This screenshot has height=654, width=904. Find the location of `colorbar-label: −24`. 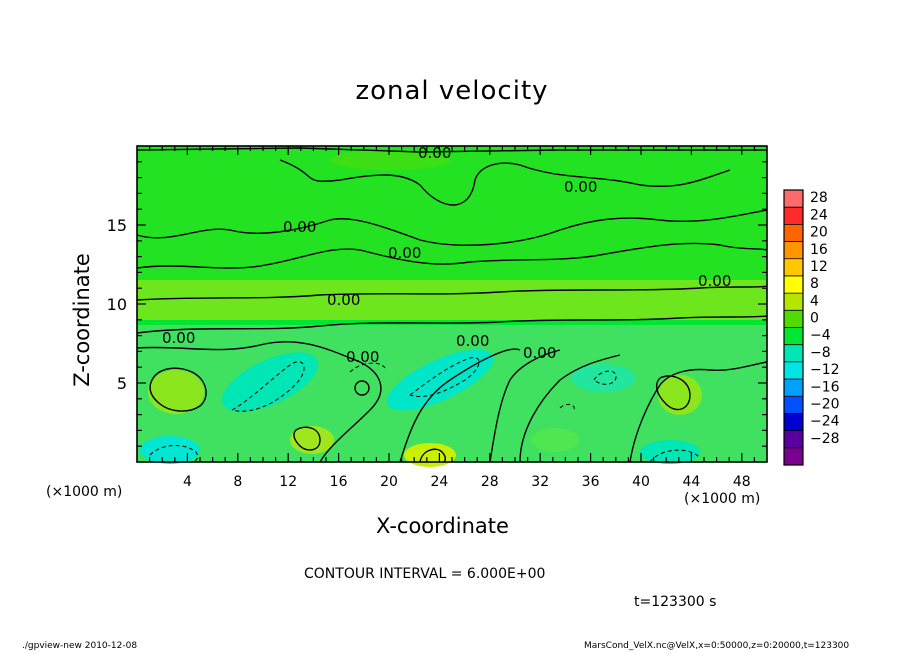

colorbar-label: −24 is located at coordinates (825, 422).